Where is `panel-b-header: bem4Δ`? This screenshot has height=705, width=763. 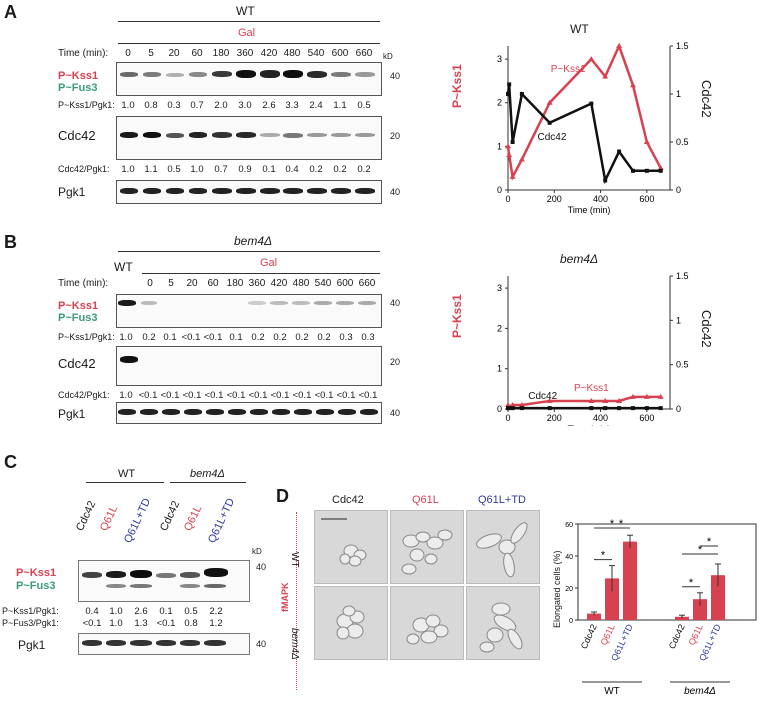
panel-b-header: bem4Δ is located at coordinates (253, 241).